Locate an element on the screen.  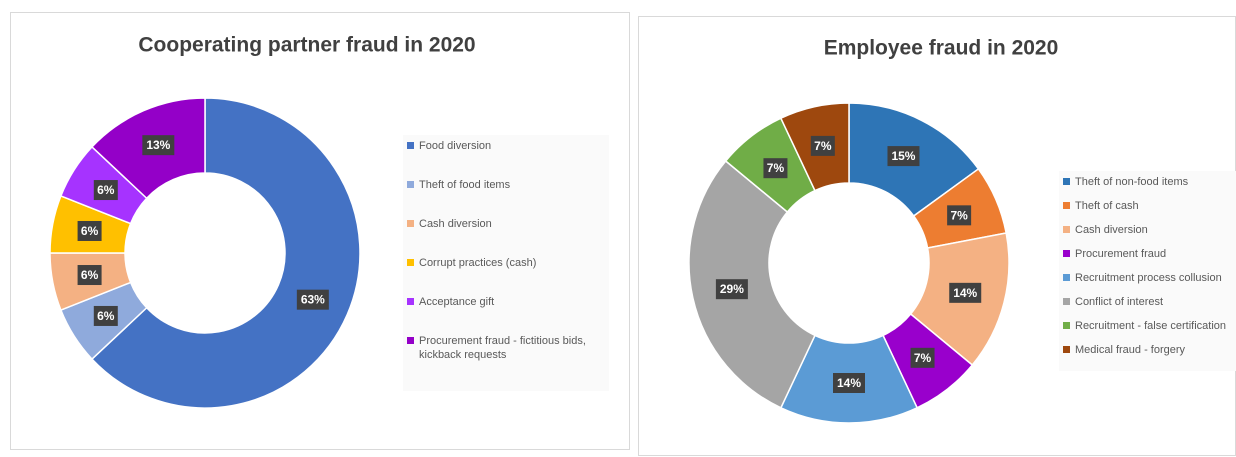
legend-item: Recruitment process collusion is located at coordinates (1149, 278).